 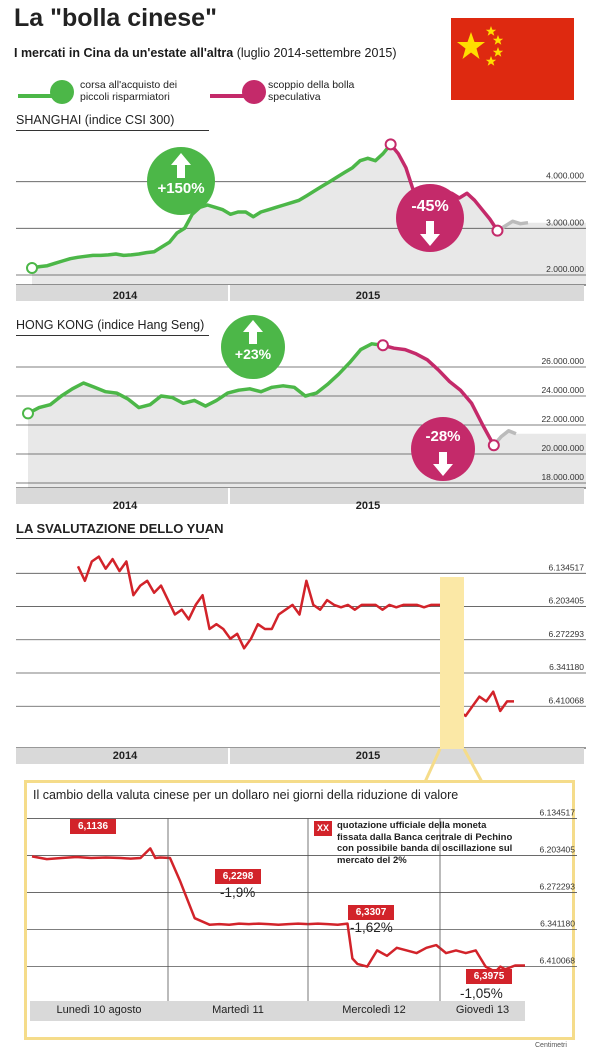 I want to click on hongkong-year-2014: 2014, so click(x=125, y=506).